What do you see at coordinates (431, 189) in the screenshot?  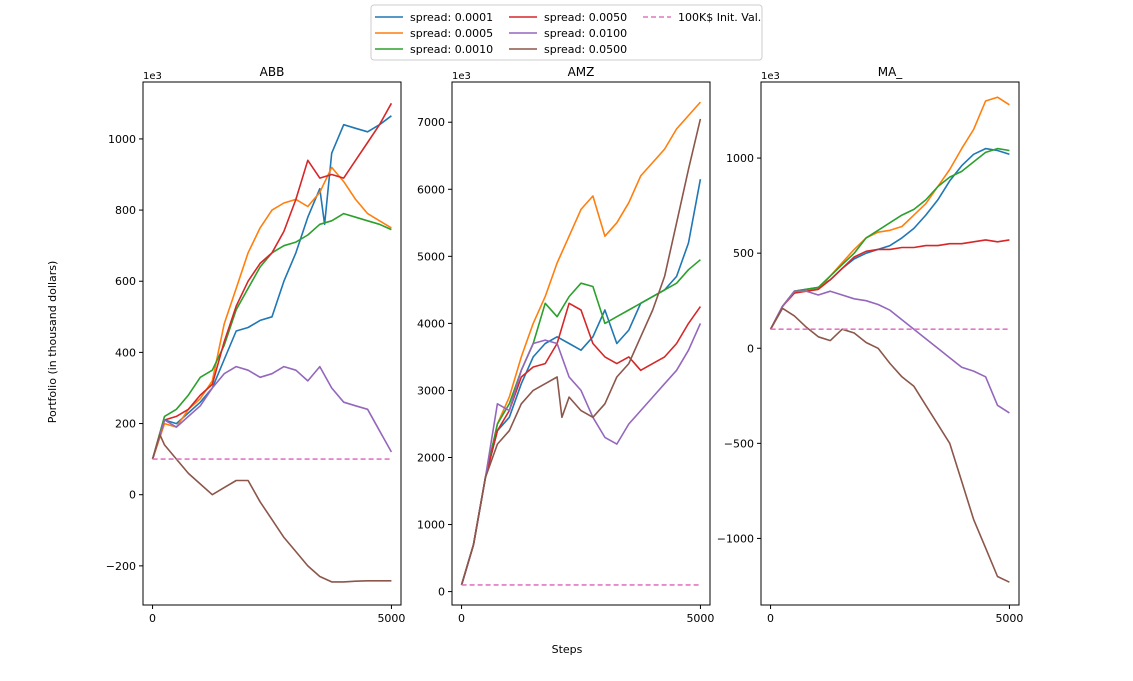 I see `y-tick-label: 6000` at bounding box center [431, 189].